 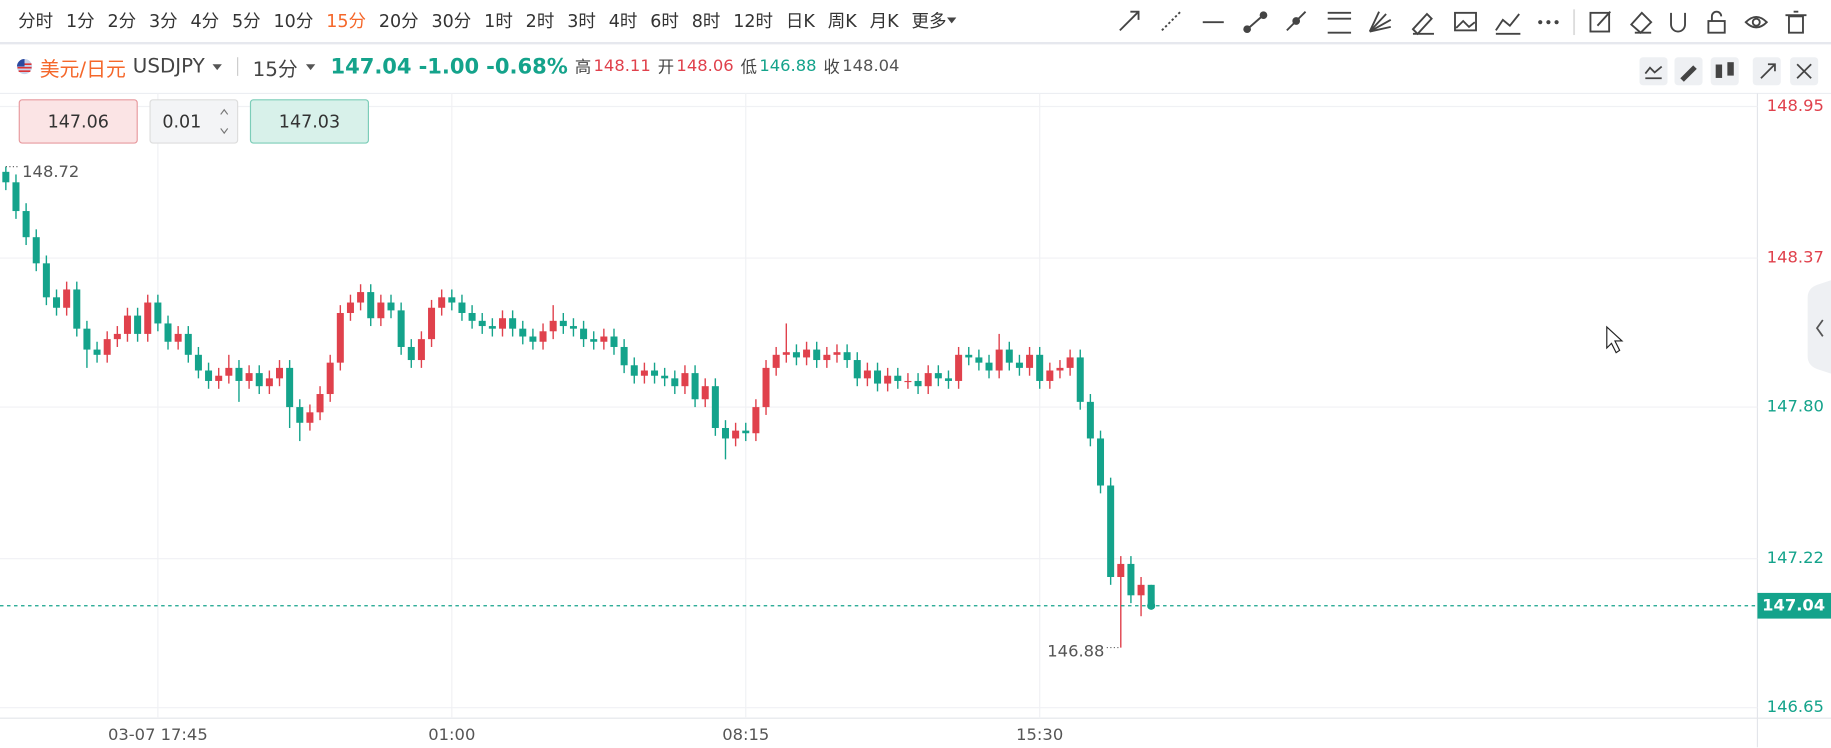 I want to click on y-tick-label: 148.37, so click(x=1795, y=257).